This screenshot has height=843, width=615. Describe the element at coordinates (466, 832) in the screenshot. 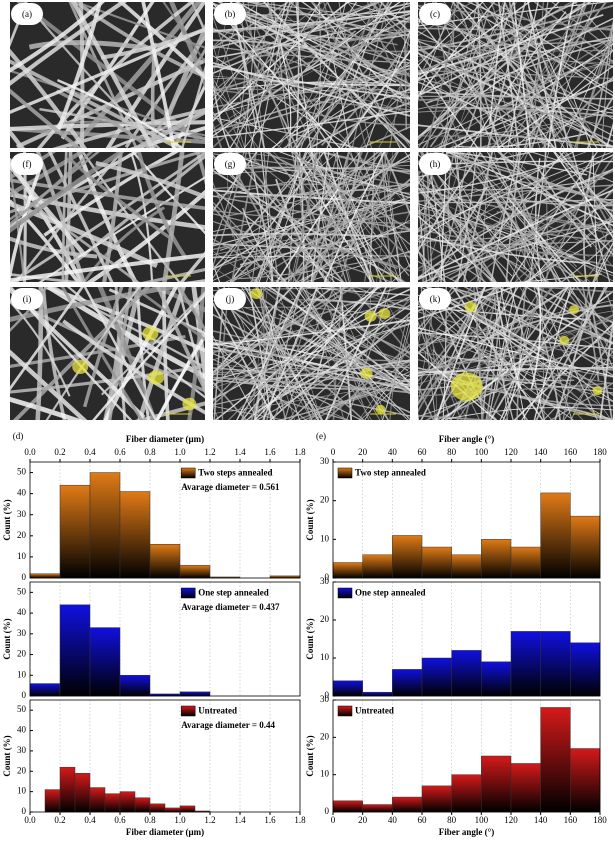

I see `x-axis-title: Fiber angle (°)` at that location.